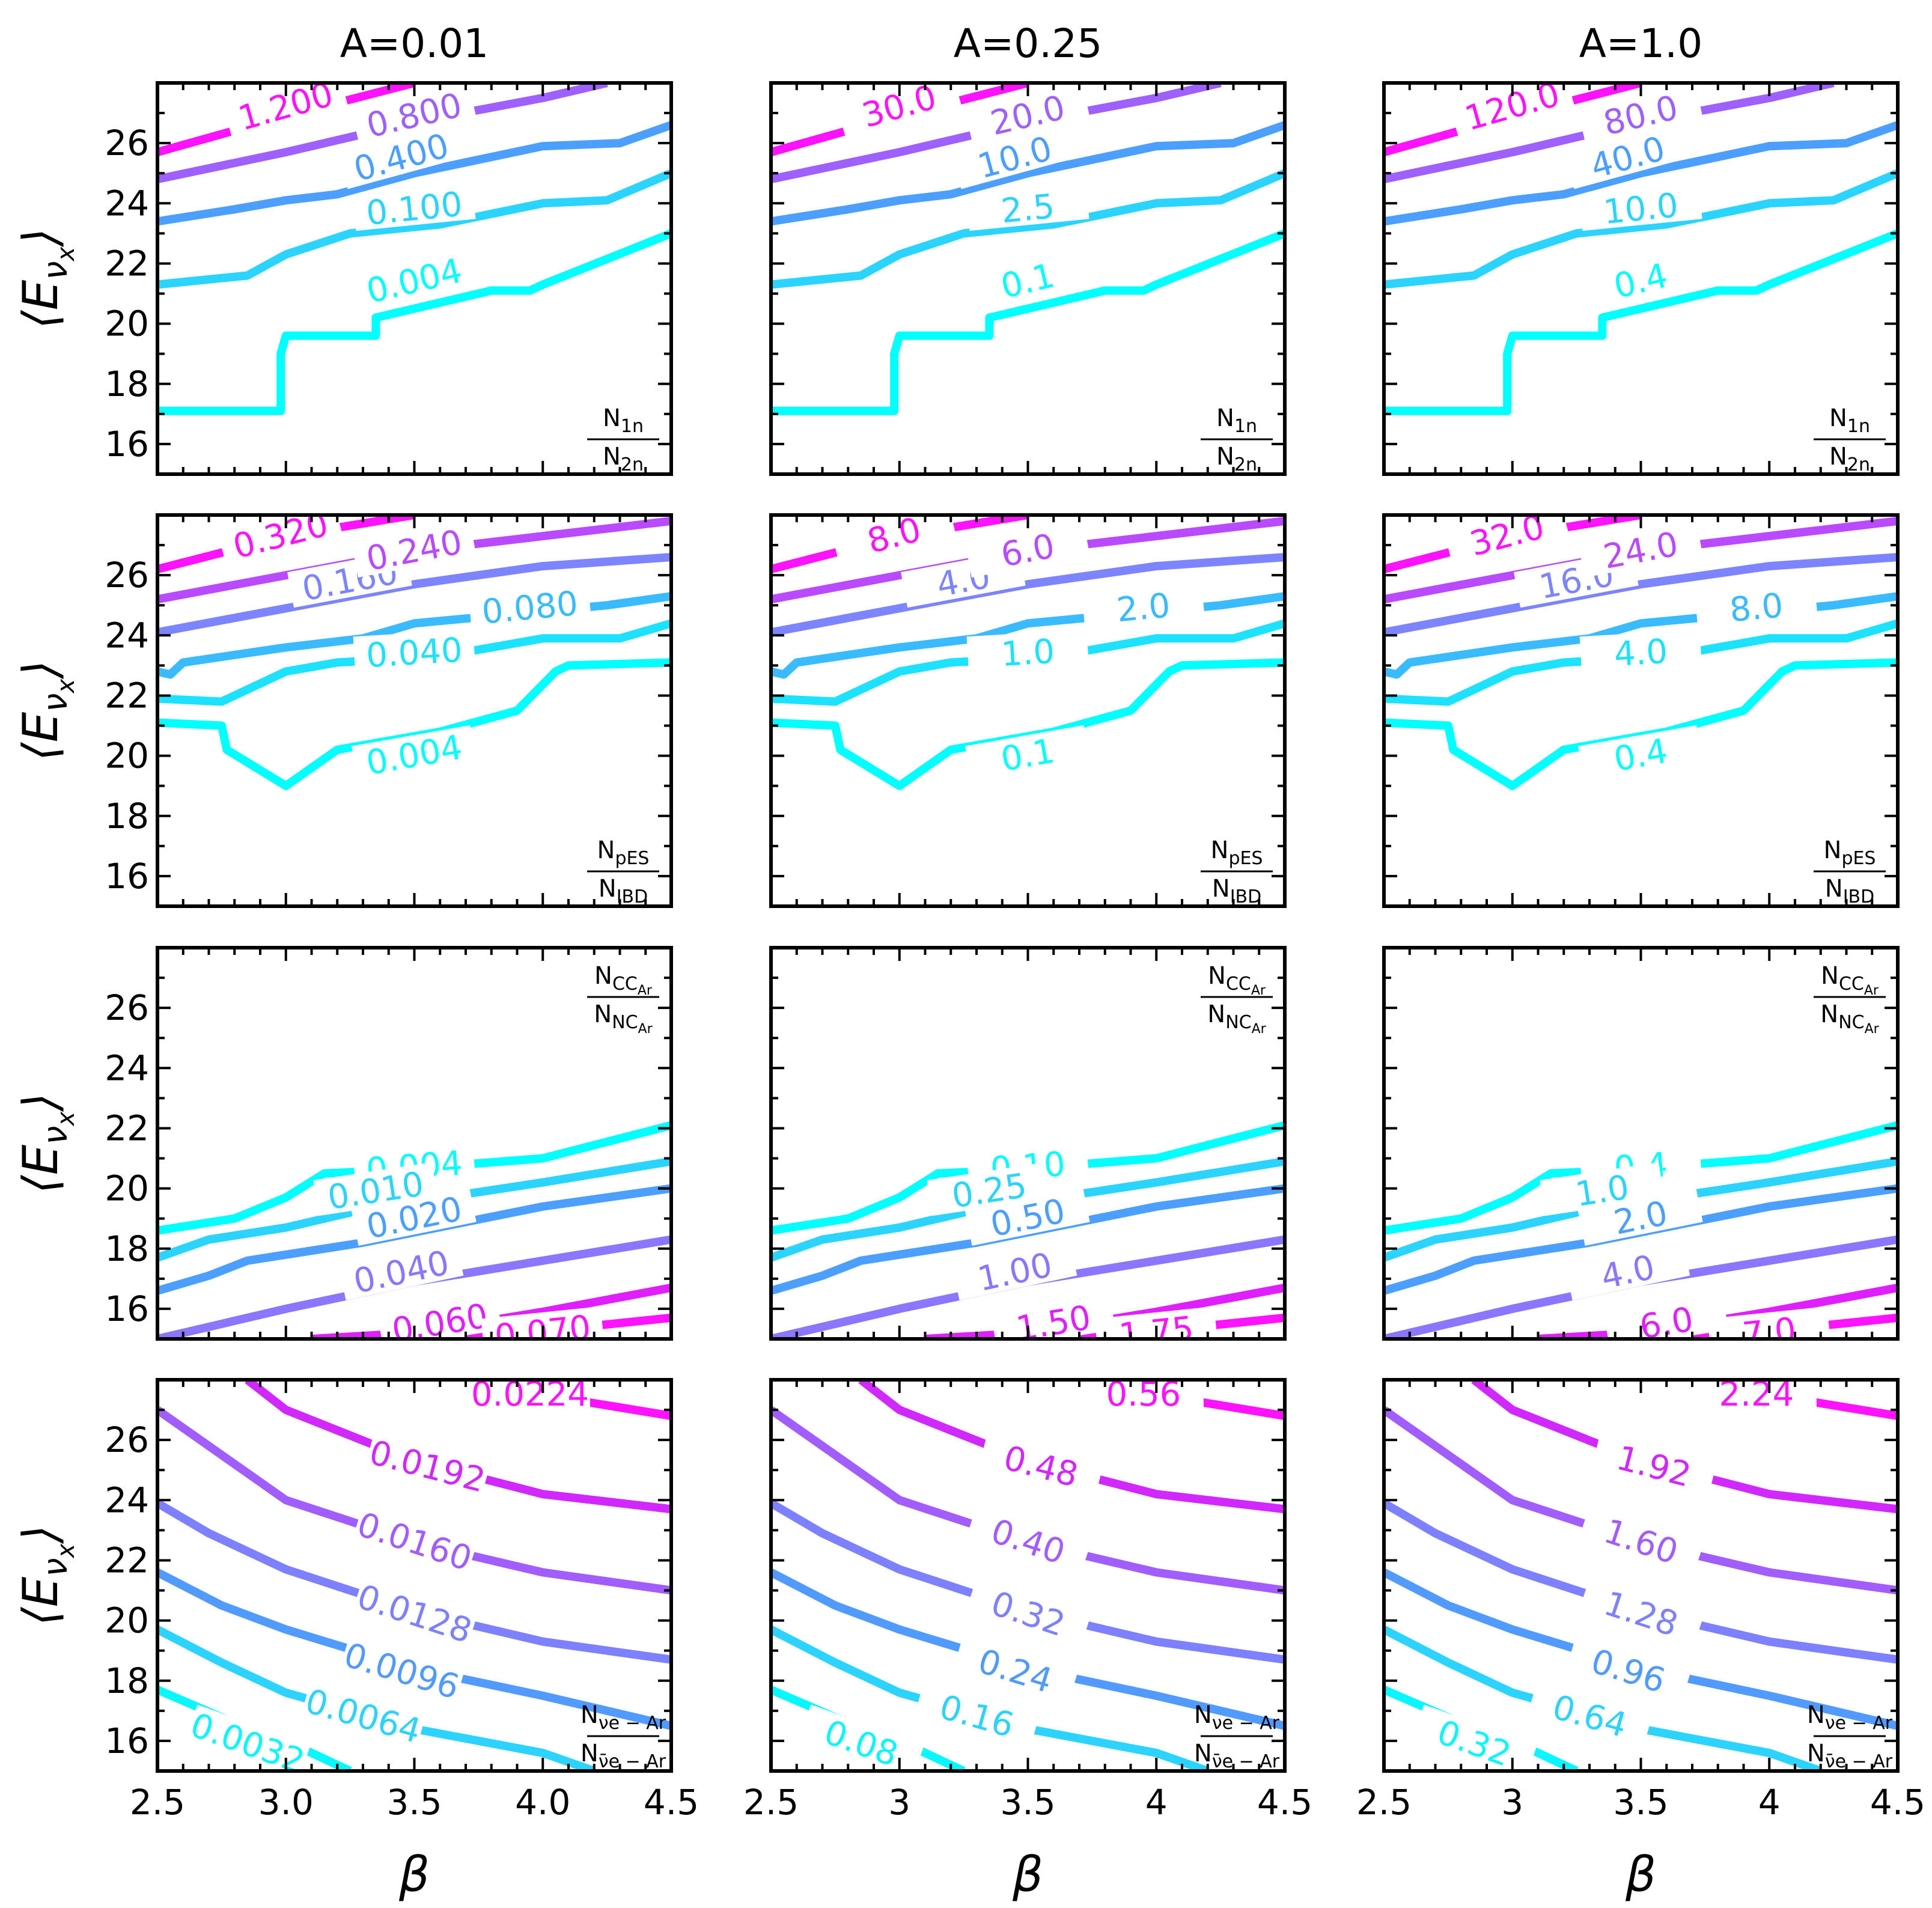 This screenshot has height=1908, width=1932. Describe the element at coordinates (414, 549) in the screenshot. I see `contour-label-group: 0.240` at that location.